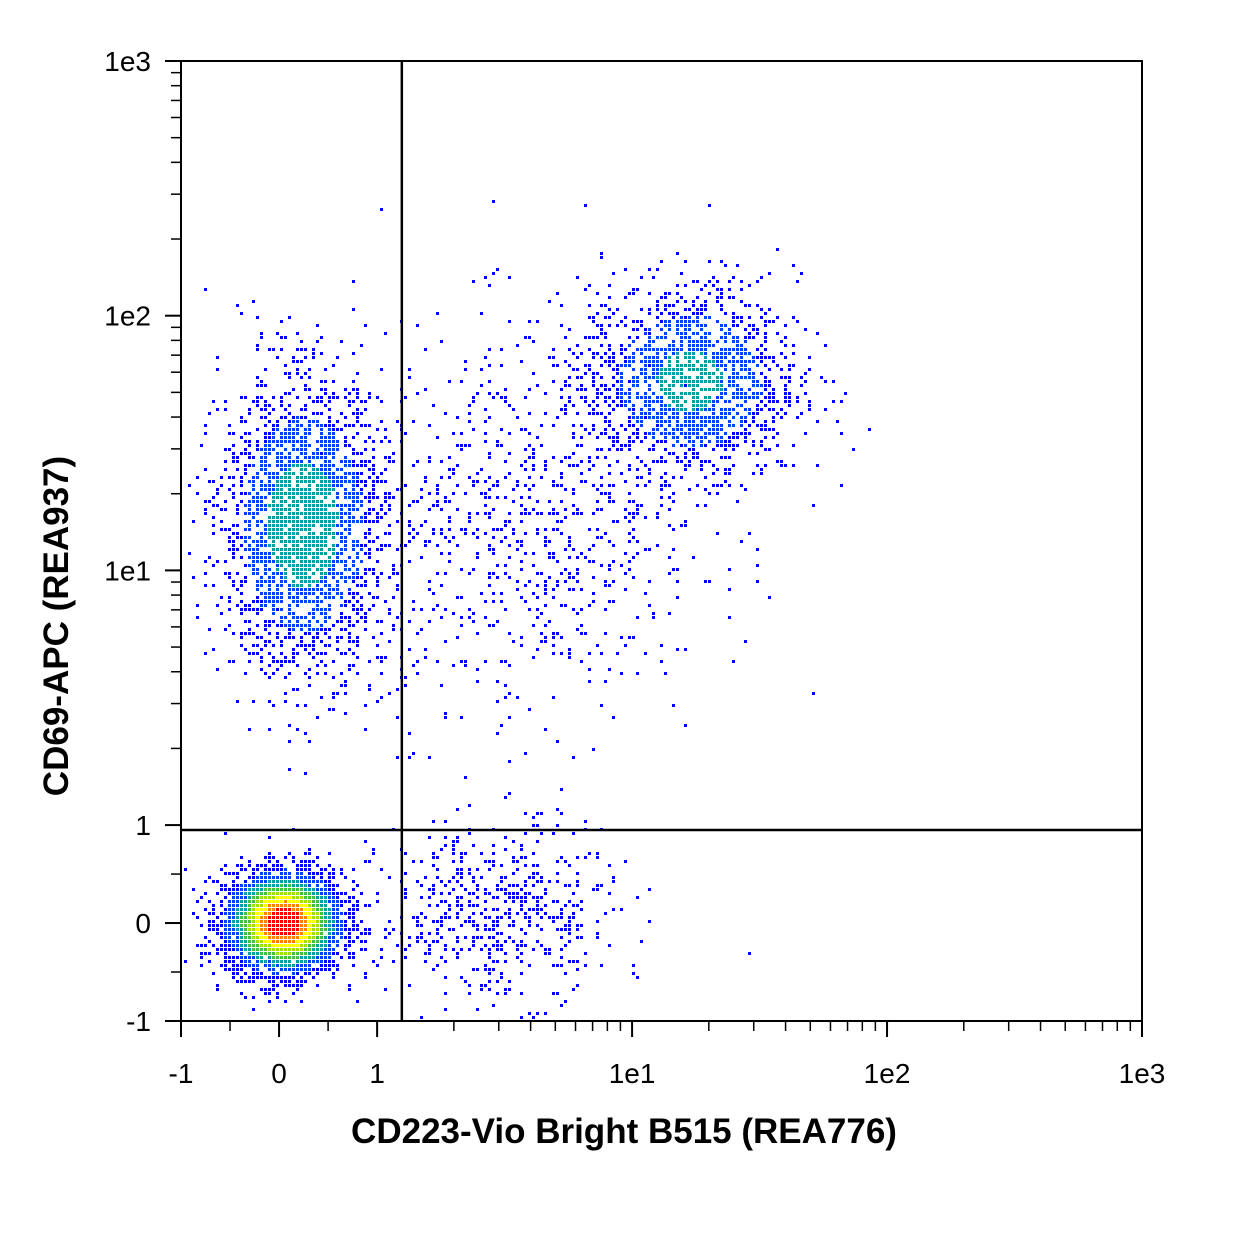 This screenshot has height=1255, width=1250. What do you see at coordinates (127, 570) in the screenshot?
I see `y-tick-label: 1e1` at bounding box center [127, 570].